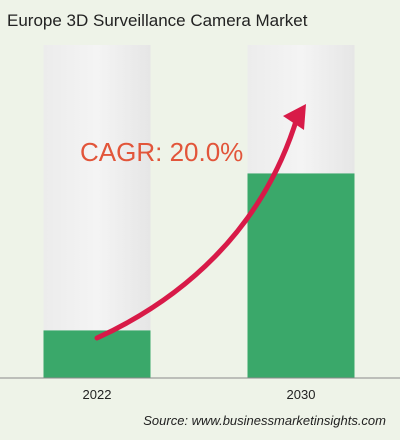 This screenshot has width=400, height=440. I want to click on cagr-arrowhead, so click(294, 117).